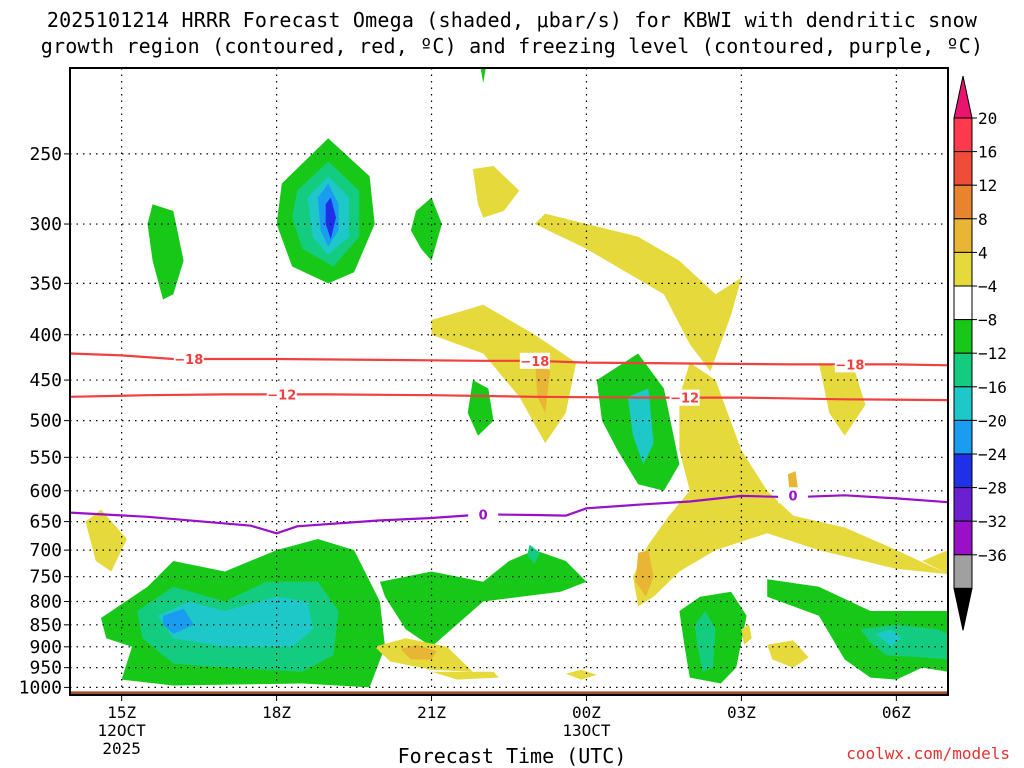 The height and width of the screenshot is (768, 1024). Describe the element at coordinates (533, 554) in the screenshot. I see `omega-region-teal-700-mid` at that location.